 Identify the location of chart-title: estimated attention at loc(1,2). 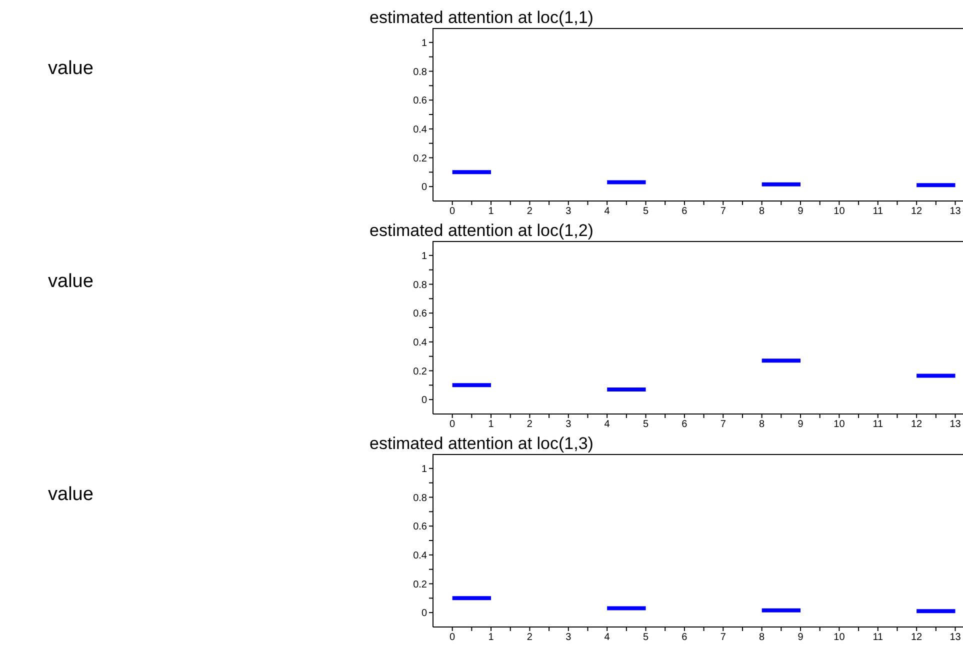
(481, 231).